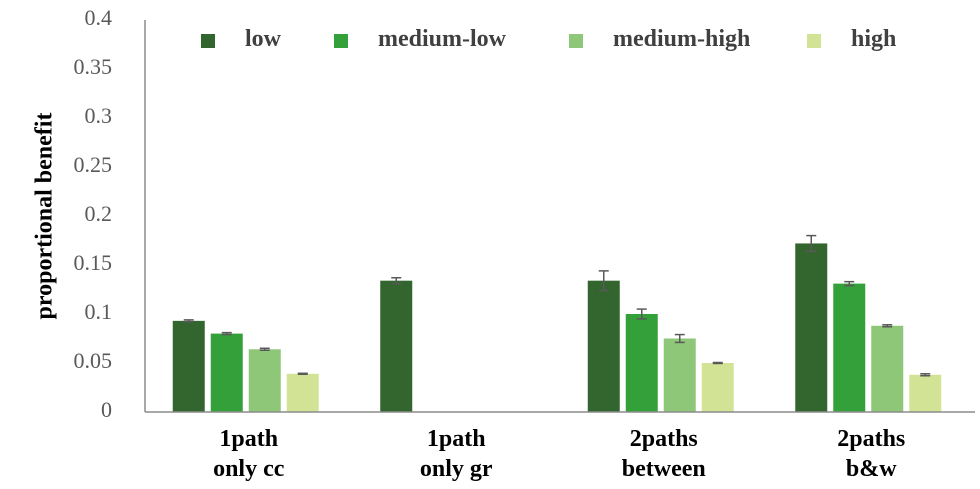 This screenshot has width=980, height=489. What do you see at coordinates (93, 360) in the screenshot?
I see `y-tick-label: 0.05` at bounding box center [93, 360].